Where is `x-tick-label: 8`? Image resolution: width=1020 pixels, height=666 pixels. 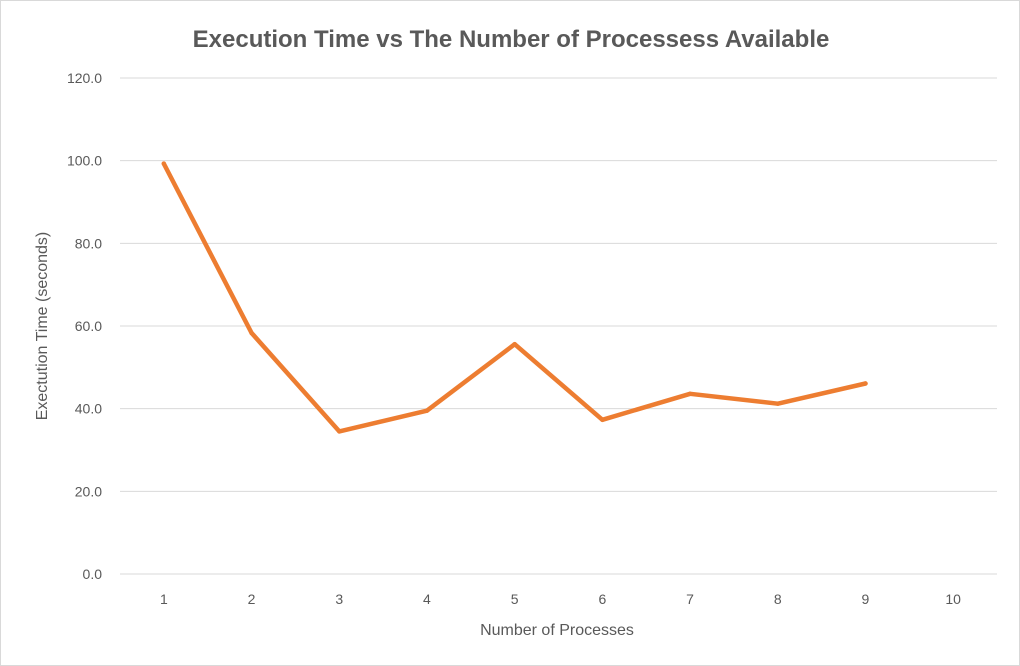
x-tick-label: 8 is located at coordinates (778, 599).